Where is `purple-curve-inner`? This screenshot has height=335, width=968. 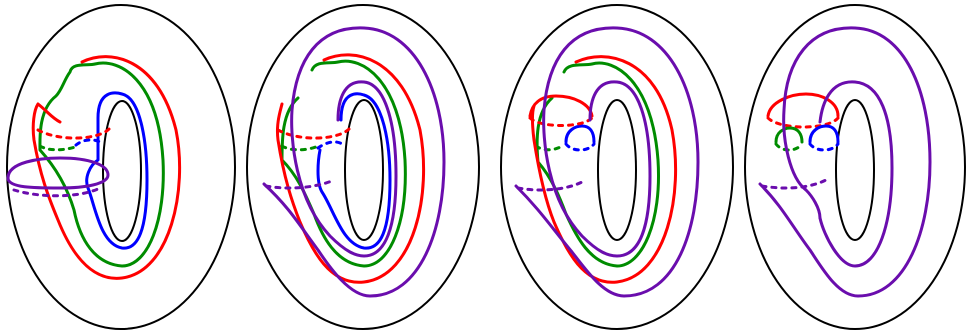
purple-curve-inner is located at coordinates (856, 174).